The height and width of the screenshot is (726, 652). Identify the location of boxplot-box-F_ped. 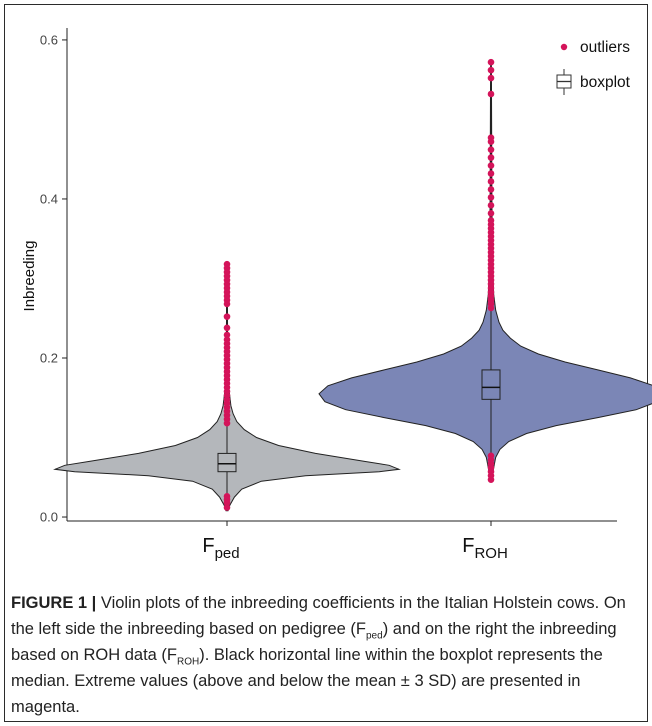
(227, 462).